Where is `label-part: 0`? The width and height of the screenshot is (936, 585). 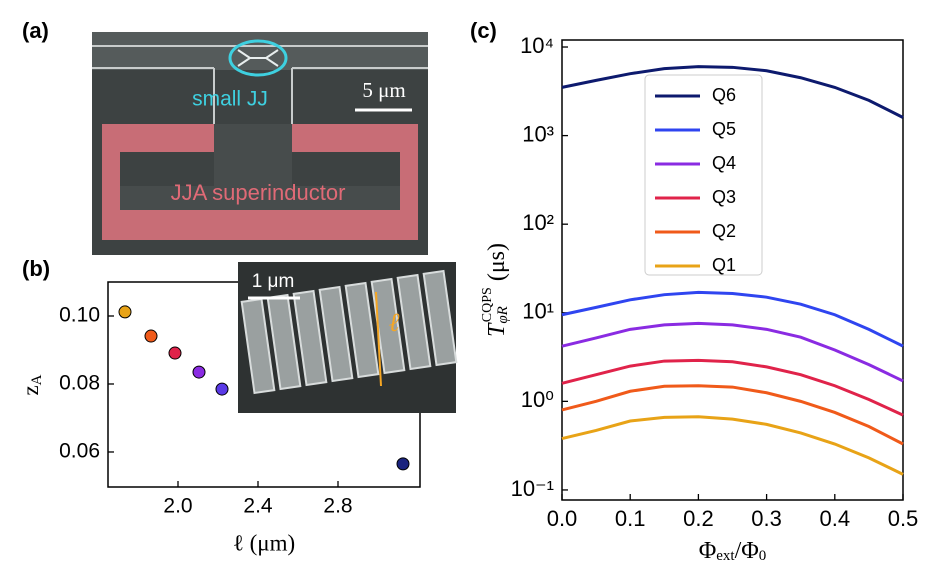
label-part: 0 is located at coordinates (763, 556).